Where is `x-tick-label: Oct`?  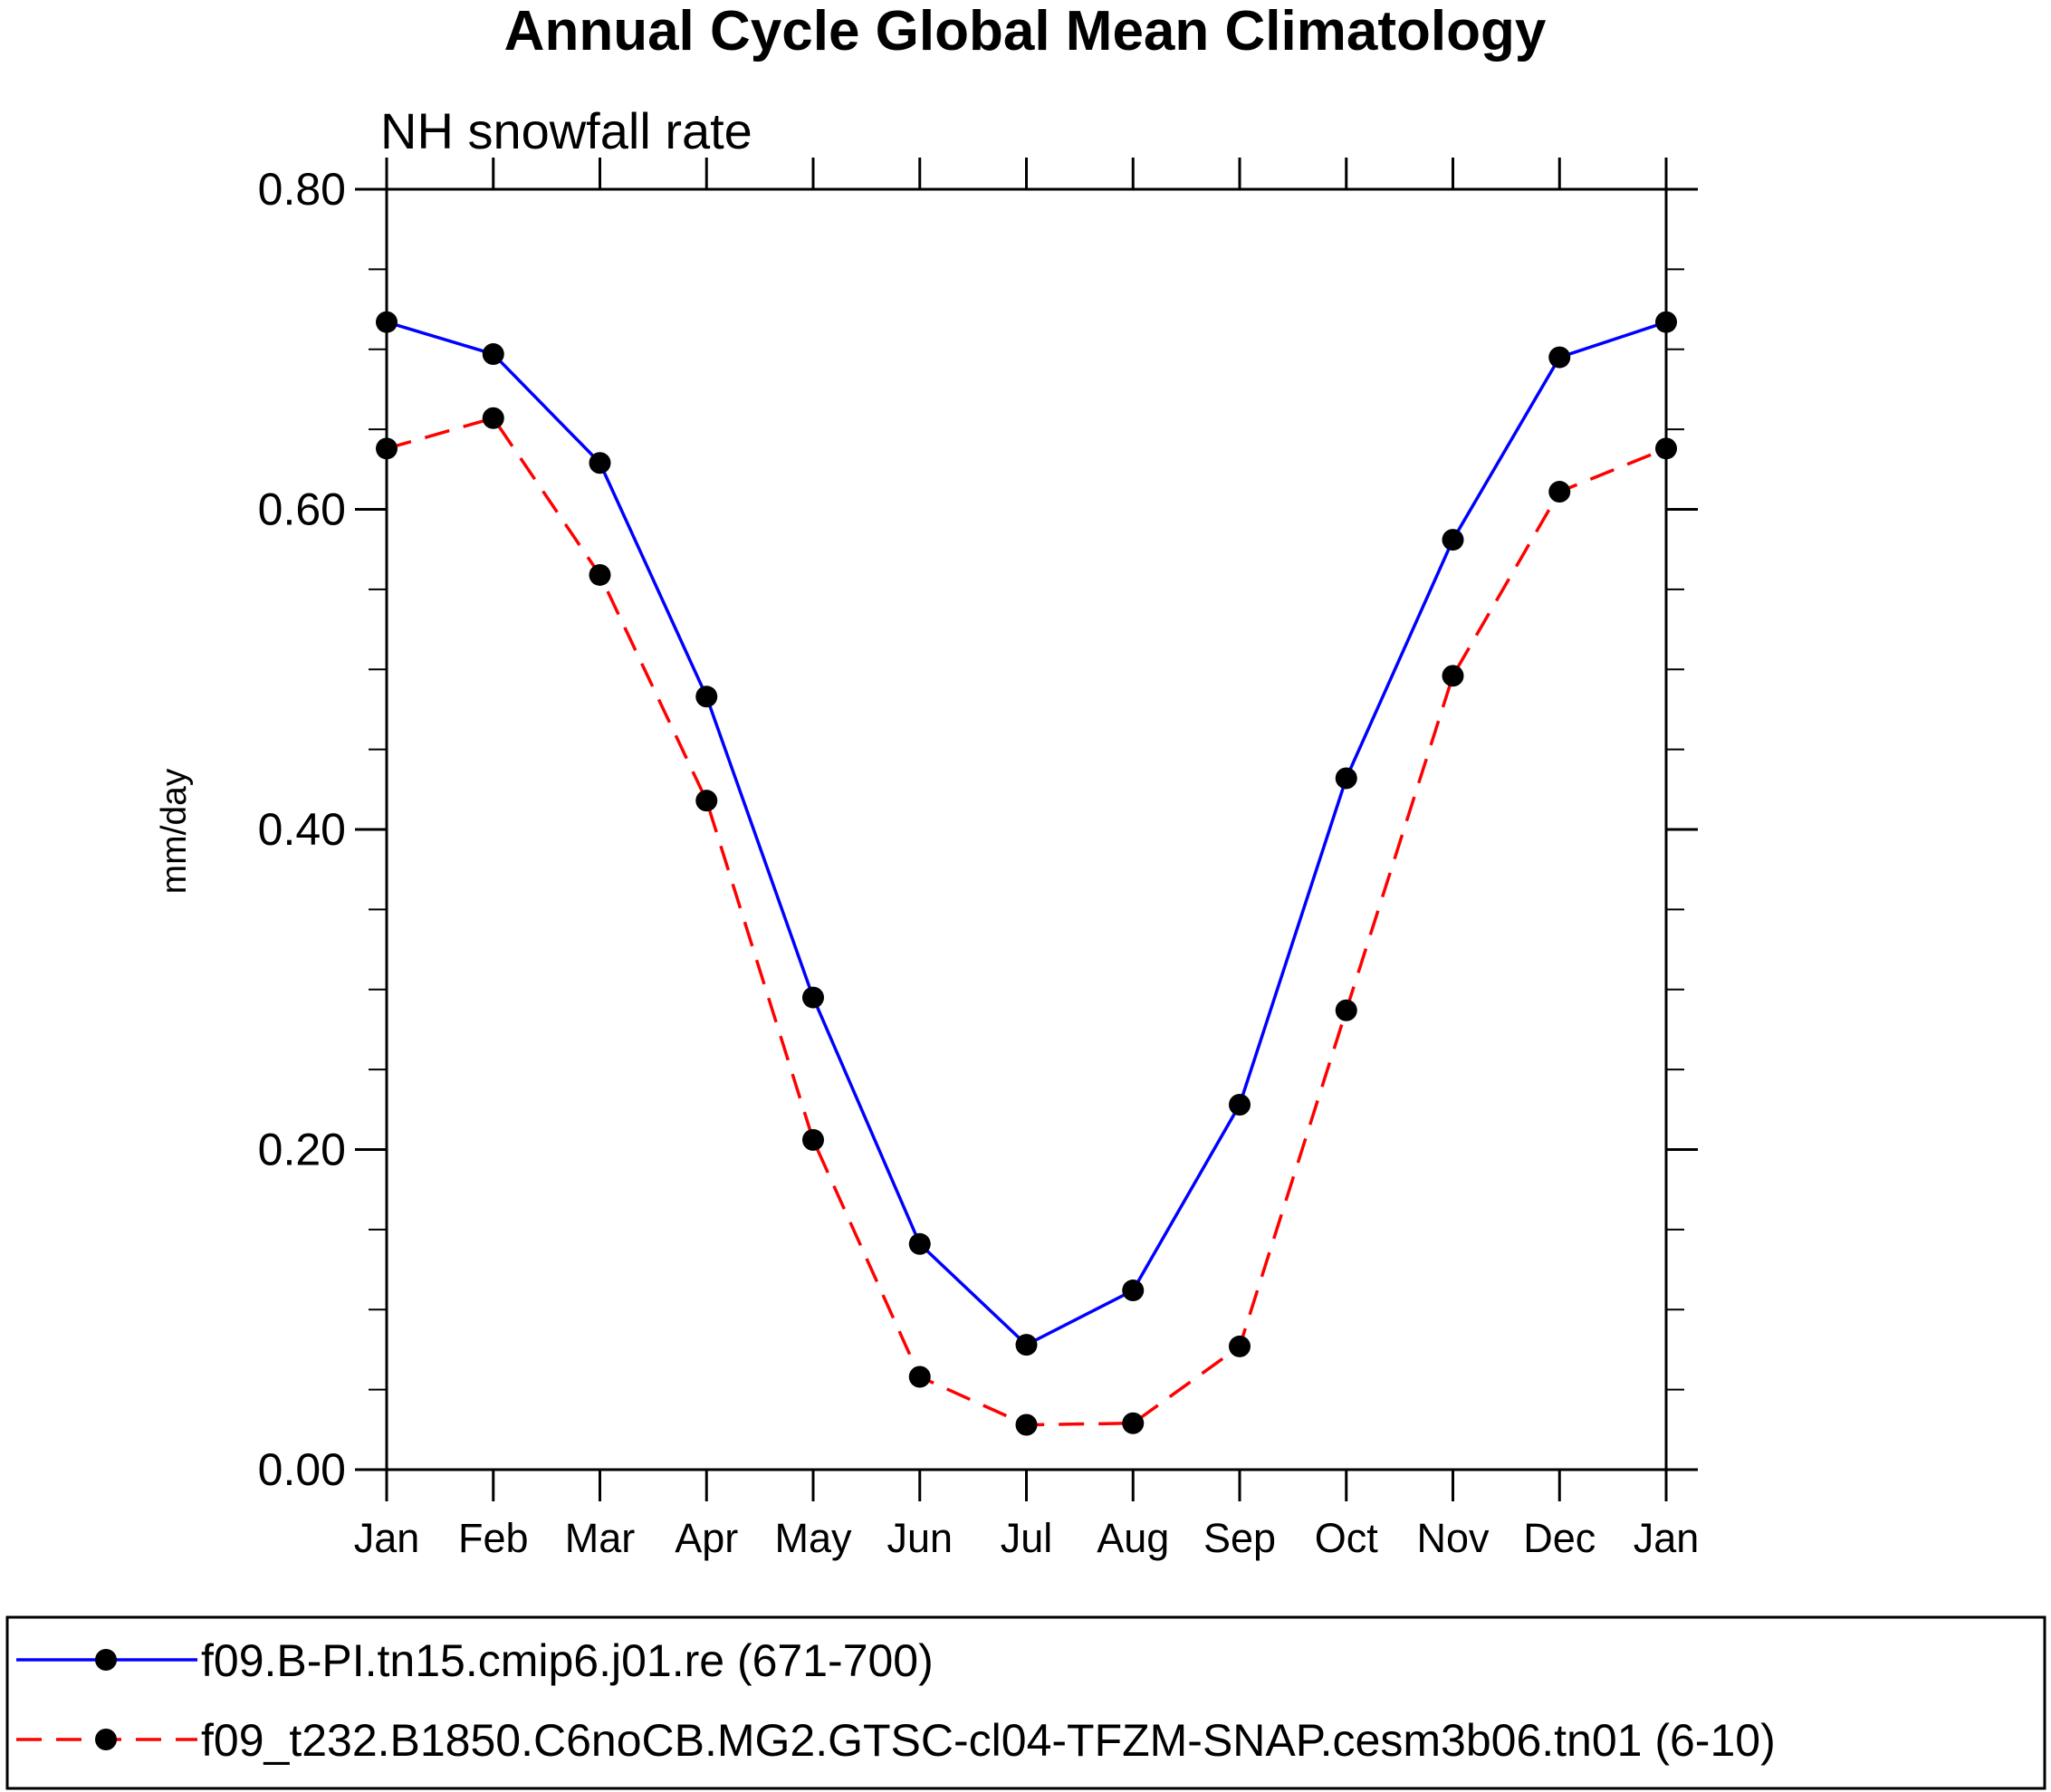 x-tick-label: Oct is located at coordinates (1347, 1538).